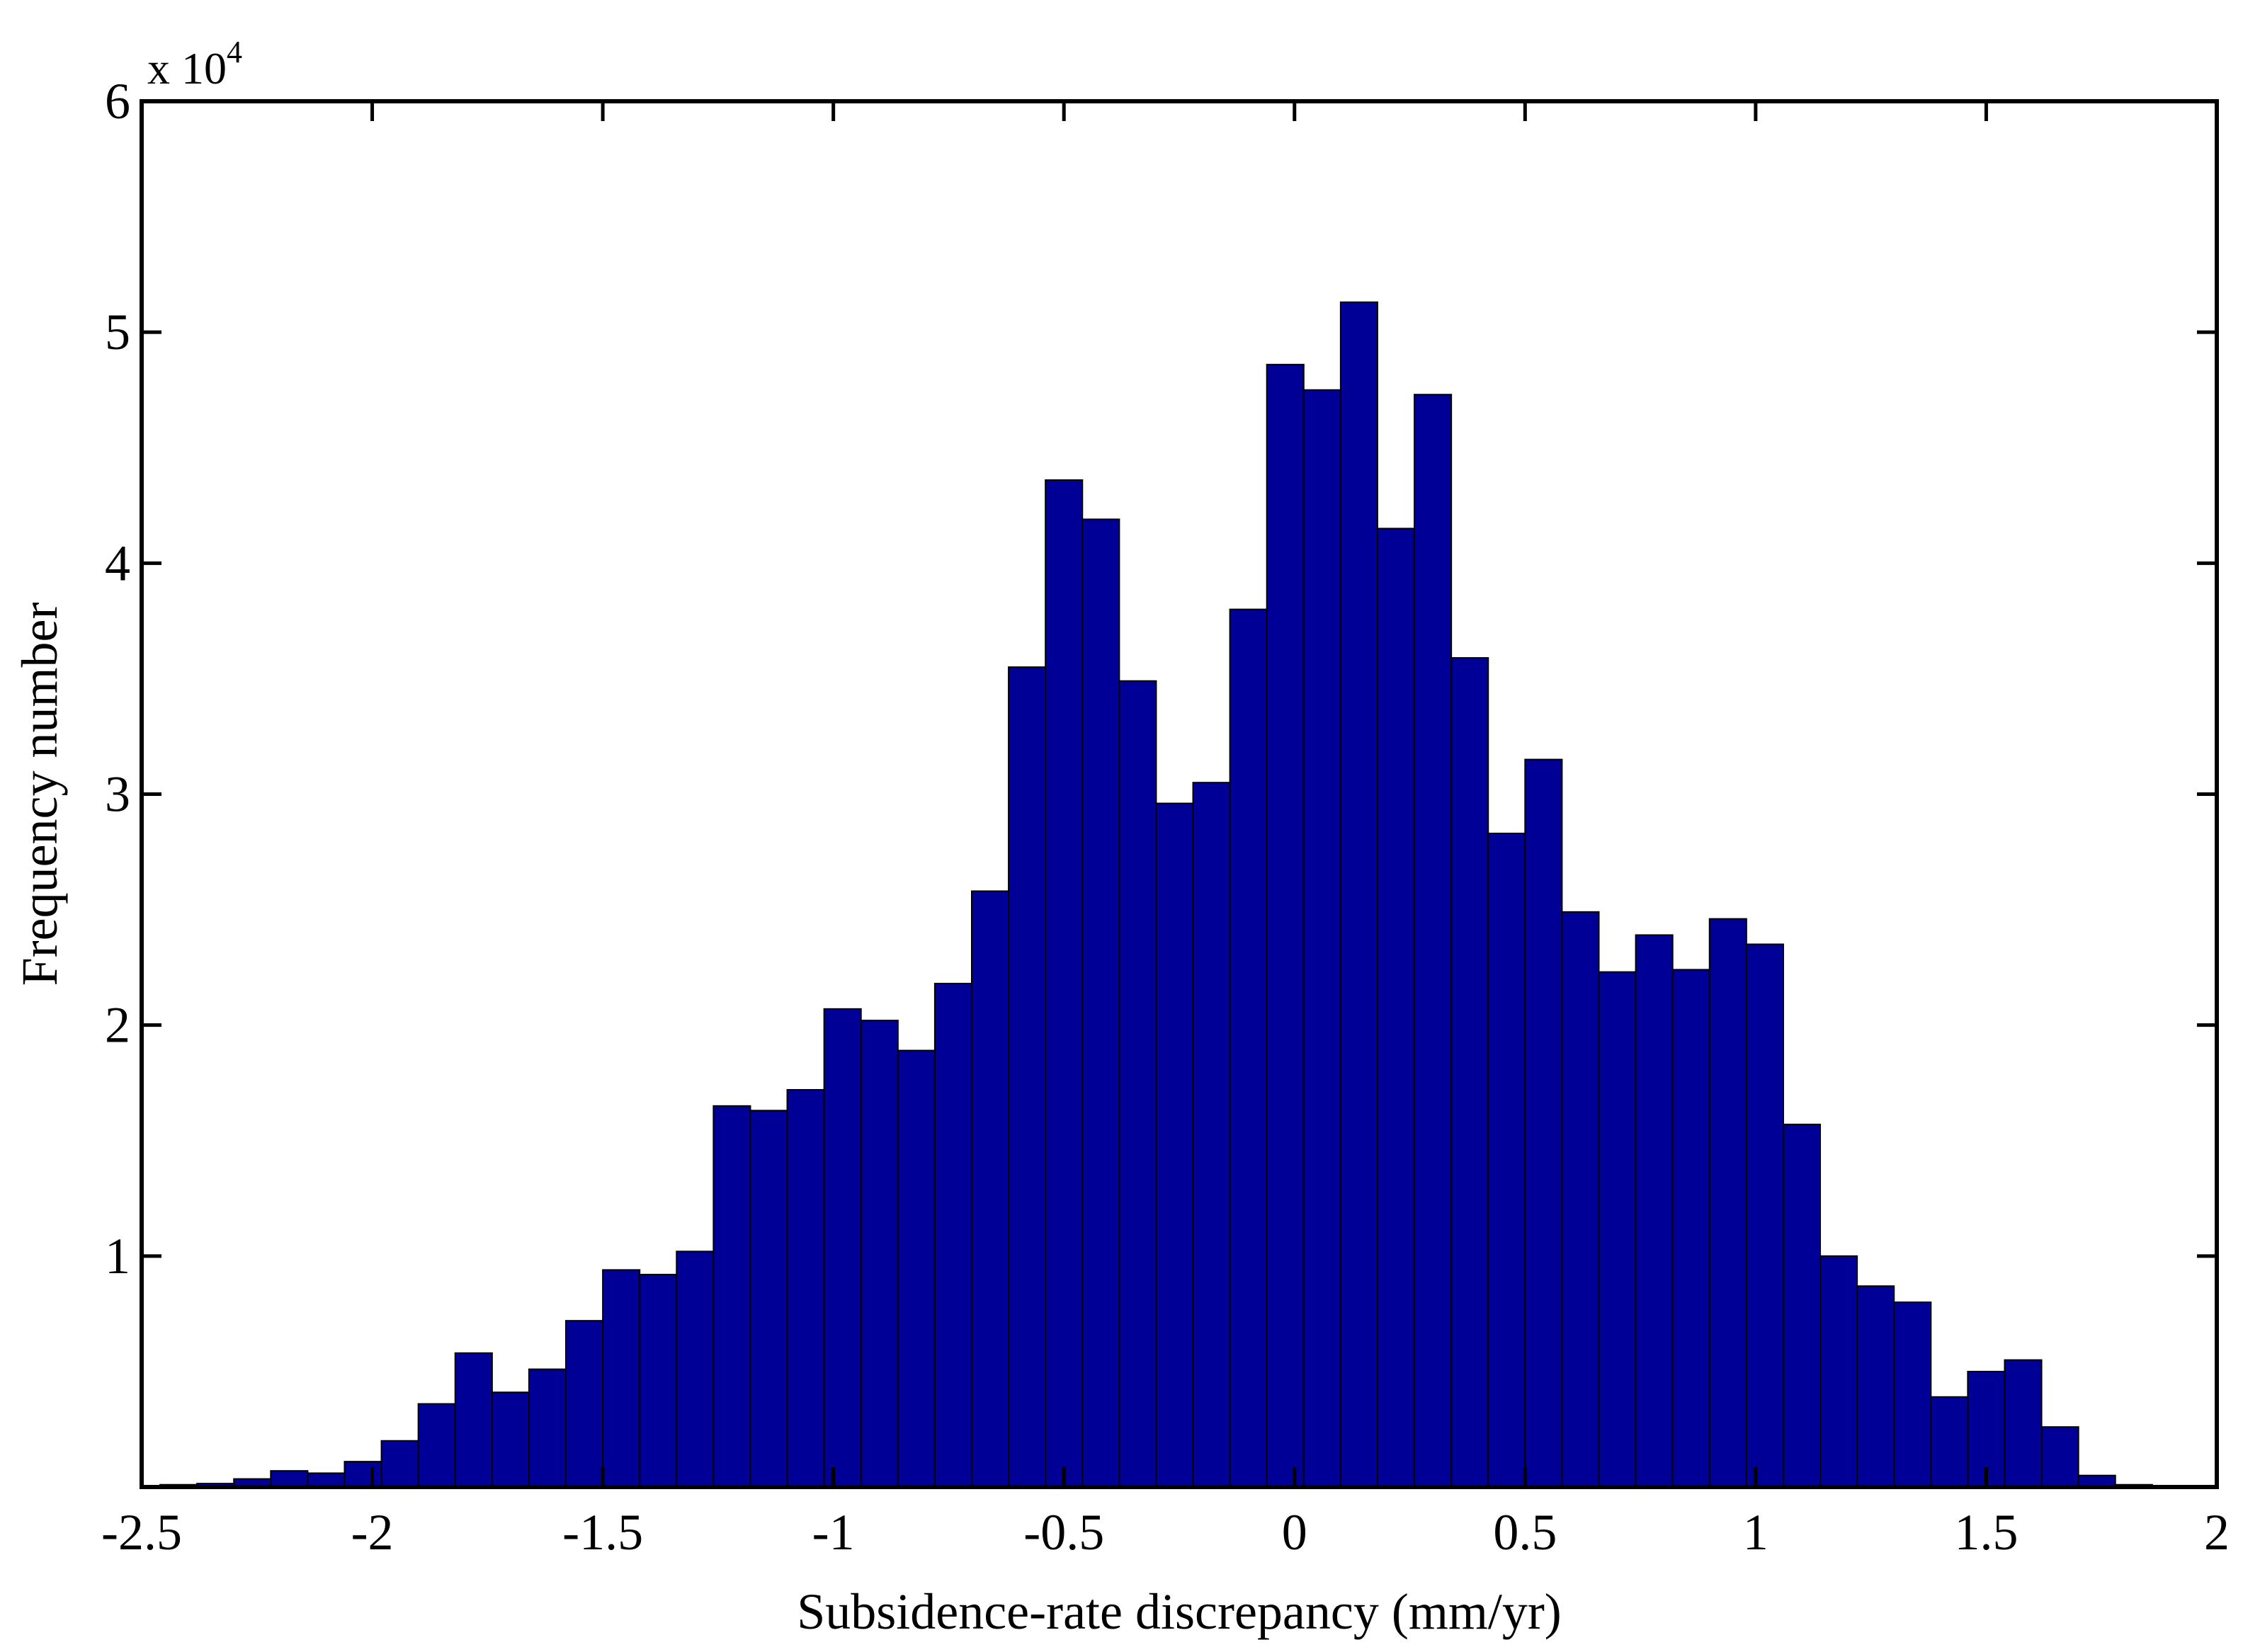  Describe the element at coordinates (117, 101) in the screenshot. I see `y-tick-label: 6` at that location.